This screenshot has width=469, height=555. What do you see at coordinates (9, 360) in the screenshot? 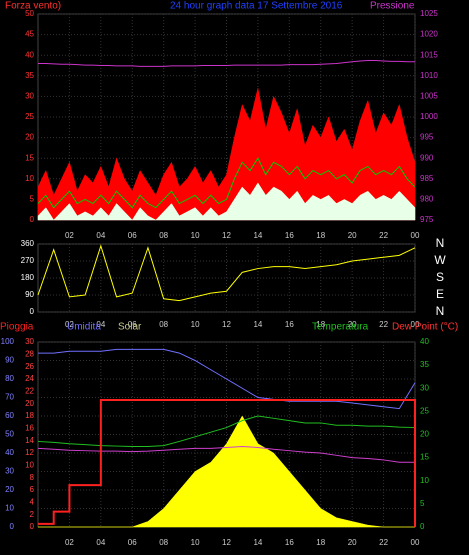
I see `y-tick-label: 90` at bounding box center [9, 360].